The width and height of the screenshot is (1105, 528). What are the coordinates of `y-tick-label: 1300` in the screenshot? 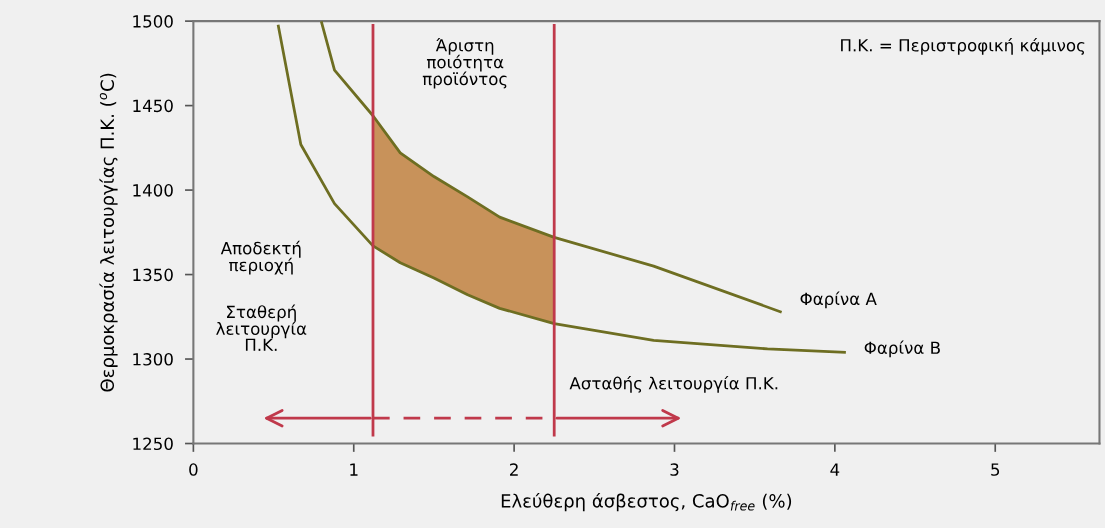 It's located at (153, 359).